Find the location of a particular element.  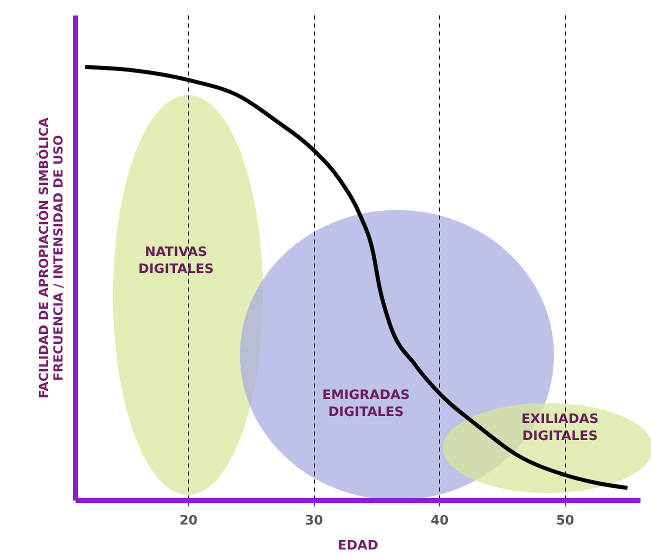

annotation: EXILIADAS DIGITALES is located at coordinates (560, 428).